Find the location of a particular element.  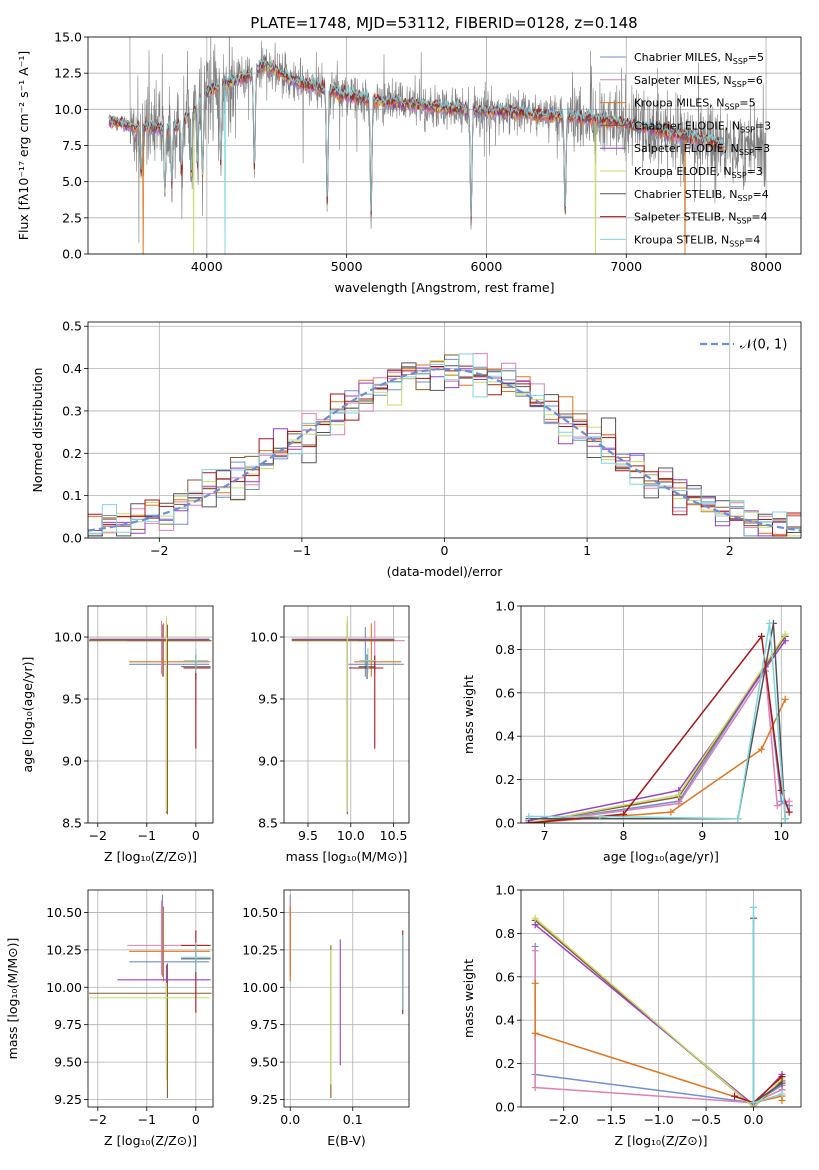

y-tick-label: 0.8 is located at coordinates (505, 933).